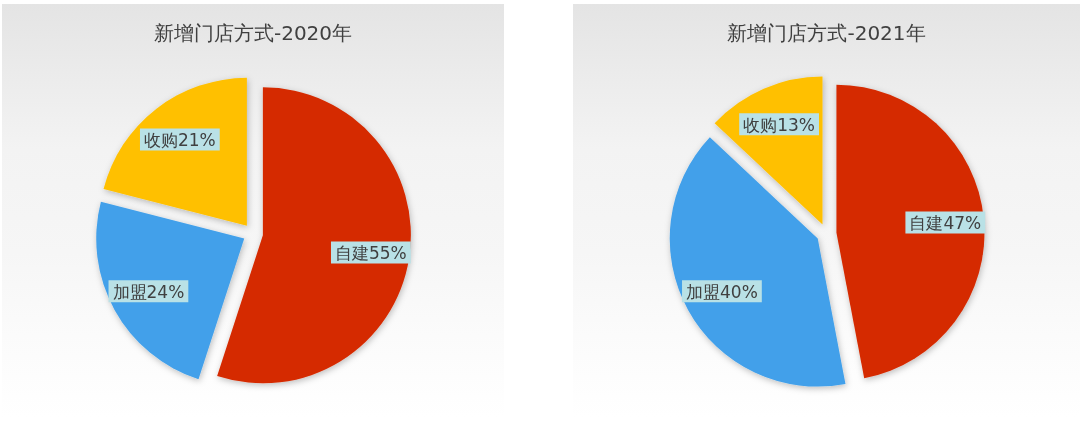 This screenshot has width=1080, height=424. Describe the element at coordinates (962, 223) in the screenshot. I see `data-label: 47%` at that location.